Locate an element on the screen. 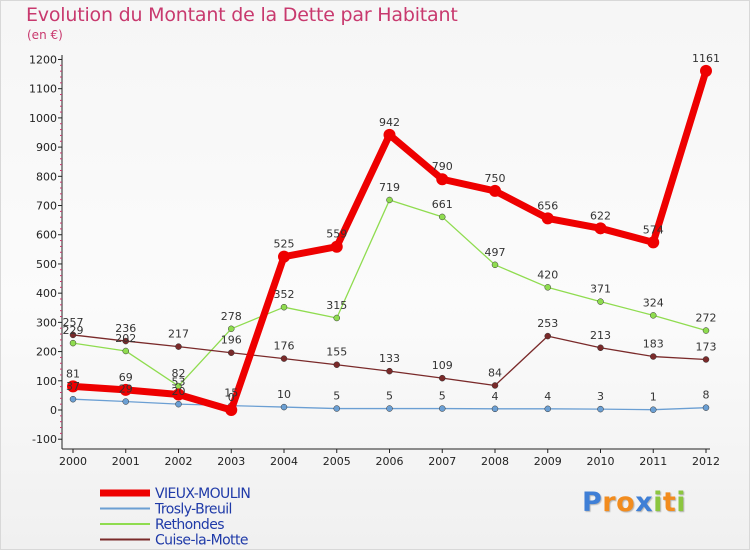  data-label: 324 is located at coordinates (653, 302).